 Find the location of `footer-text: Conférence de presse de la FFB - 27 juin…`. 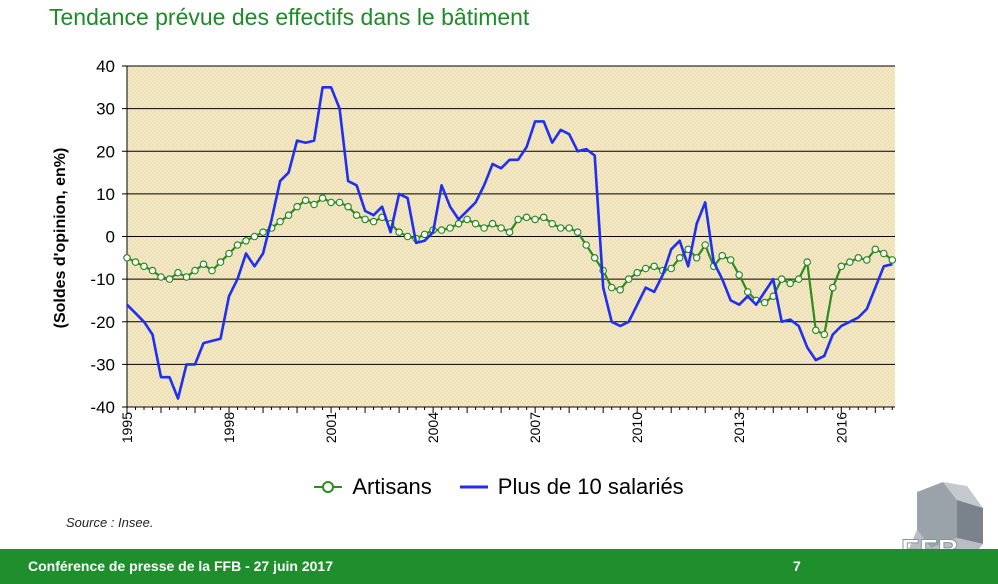

footer-text: Conférence de presse de la FFB - 27 juin… is located at coordinates (180, 566).